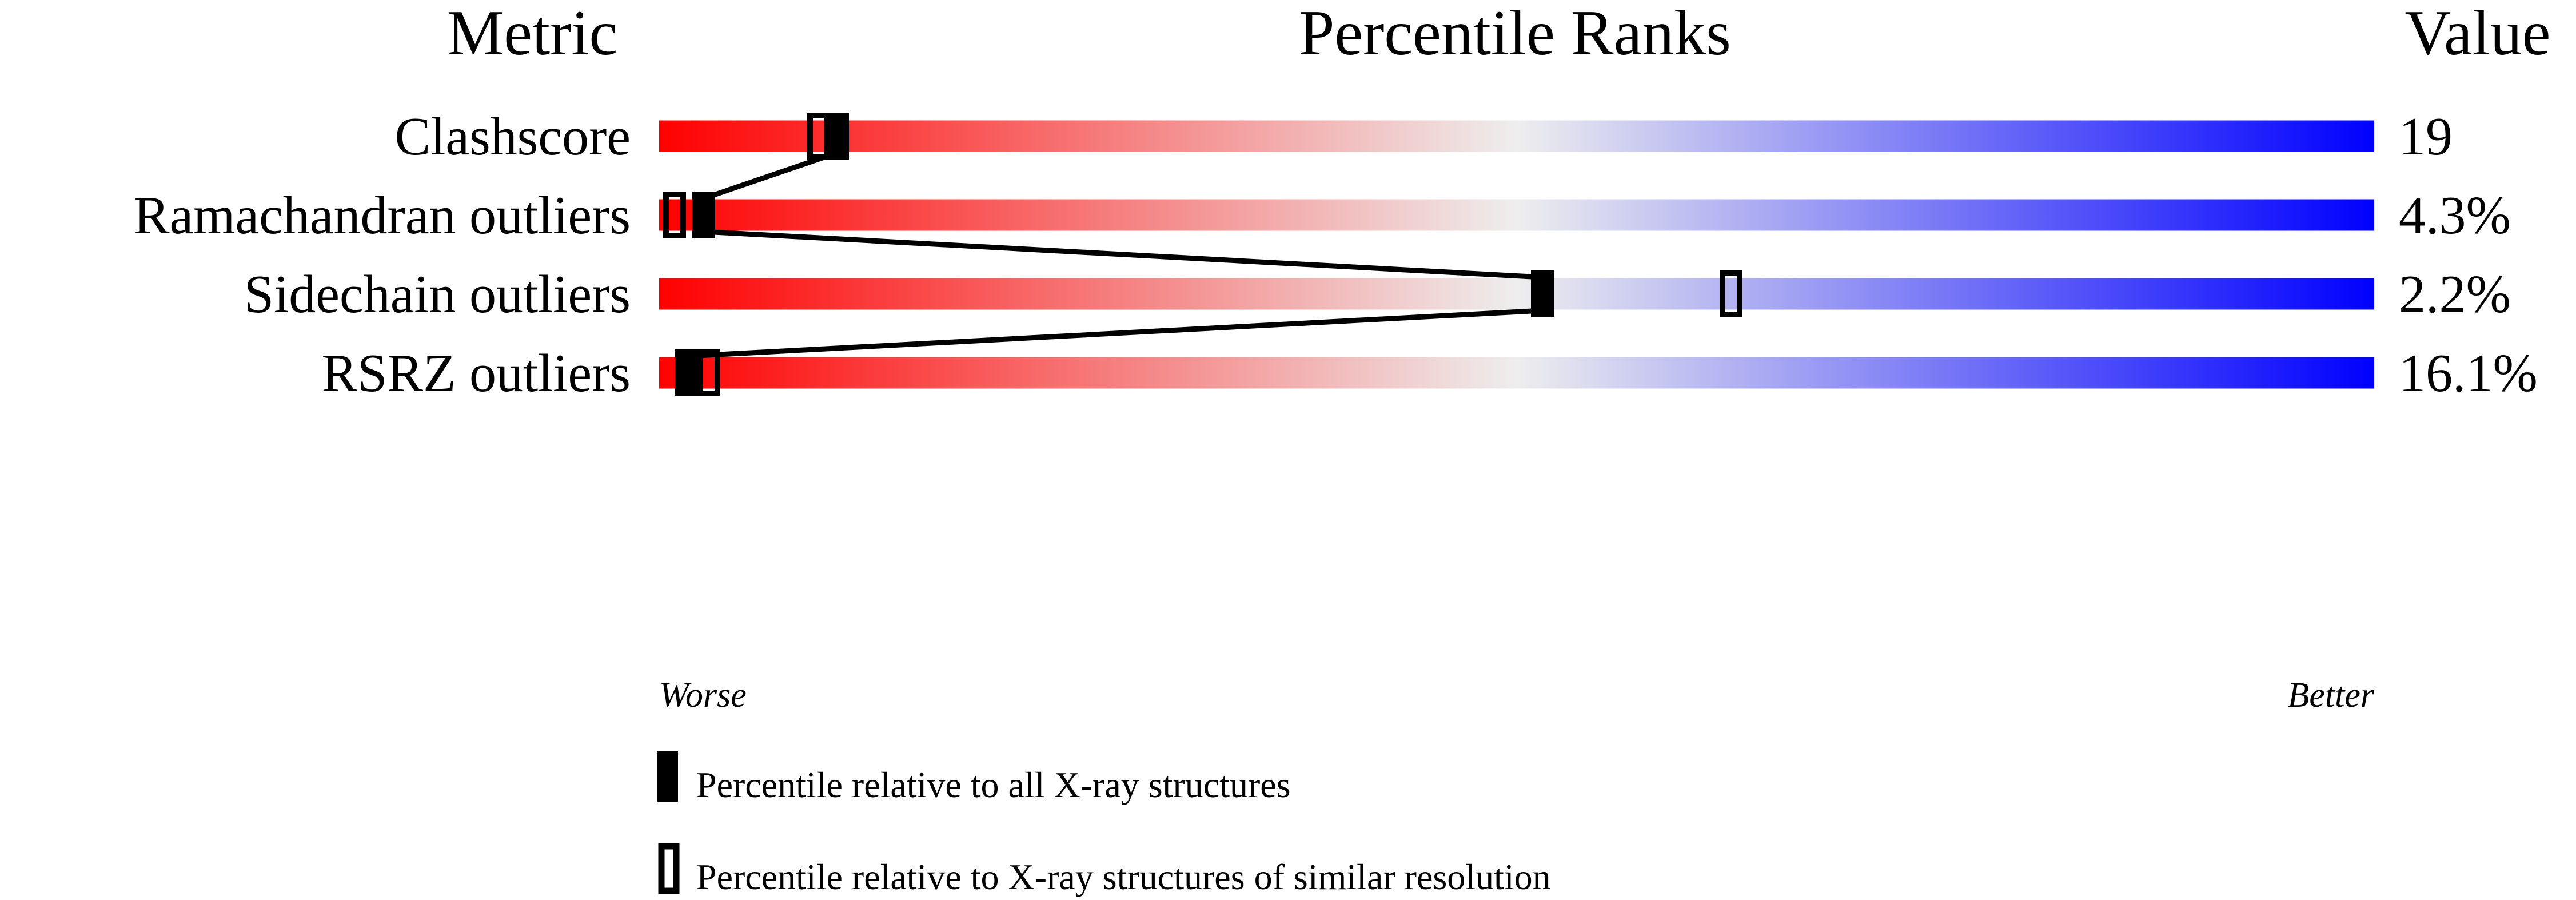 This screenshot has width=2576, height=900. Describe the element at coordinates (2477, 34) in the screenshot. I see `header-value: Value` at that location.